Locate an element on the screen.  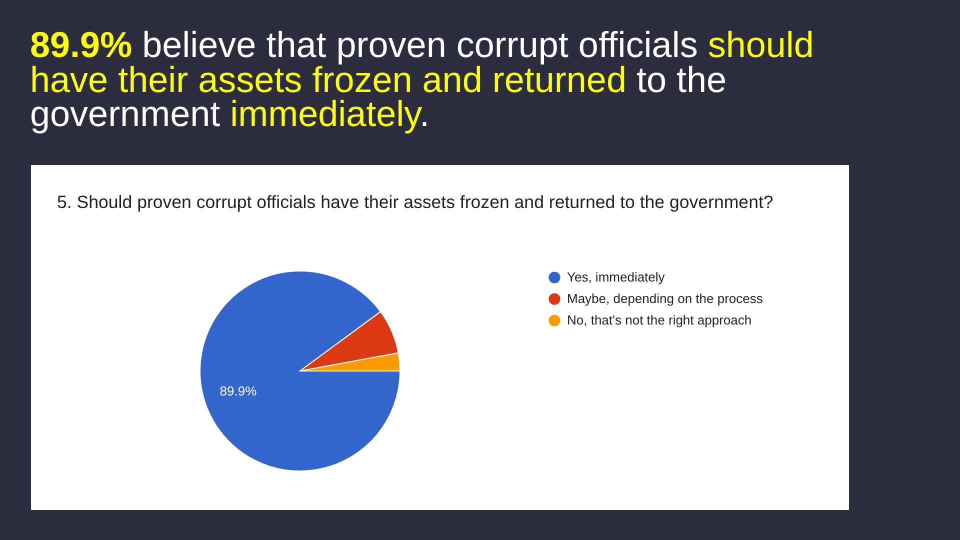
data-label: 89.9% is located at coordinates (239, 390).